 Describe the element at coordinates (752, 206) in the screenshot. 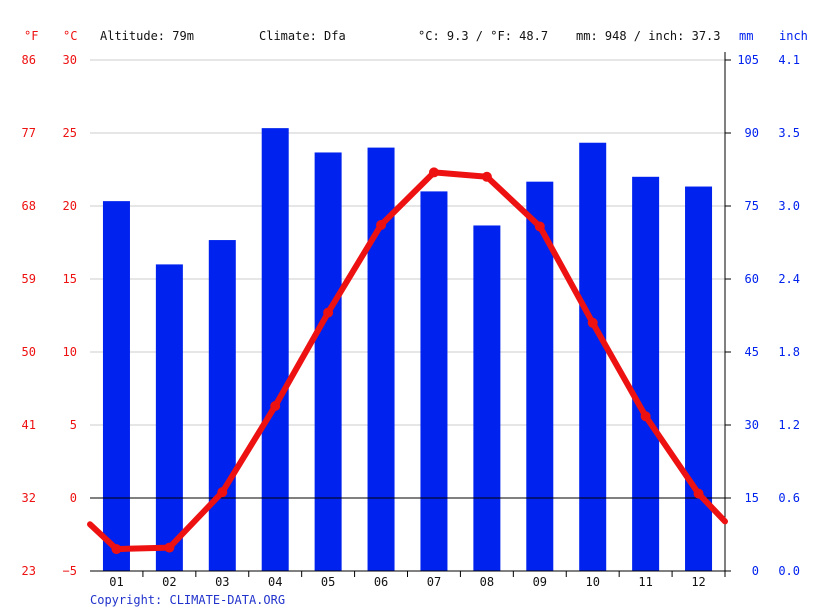

I see `mm-tick-label: 75` at that location.